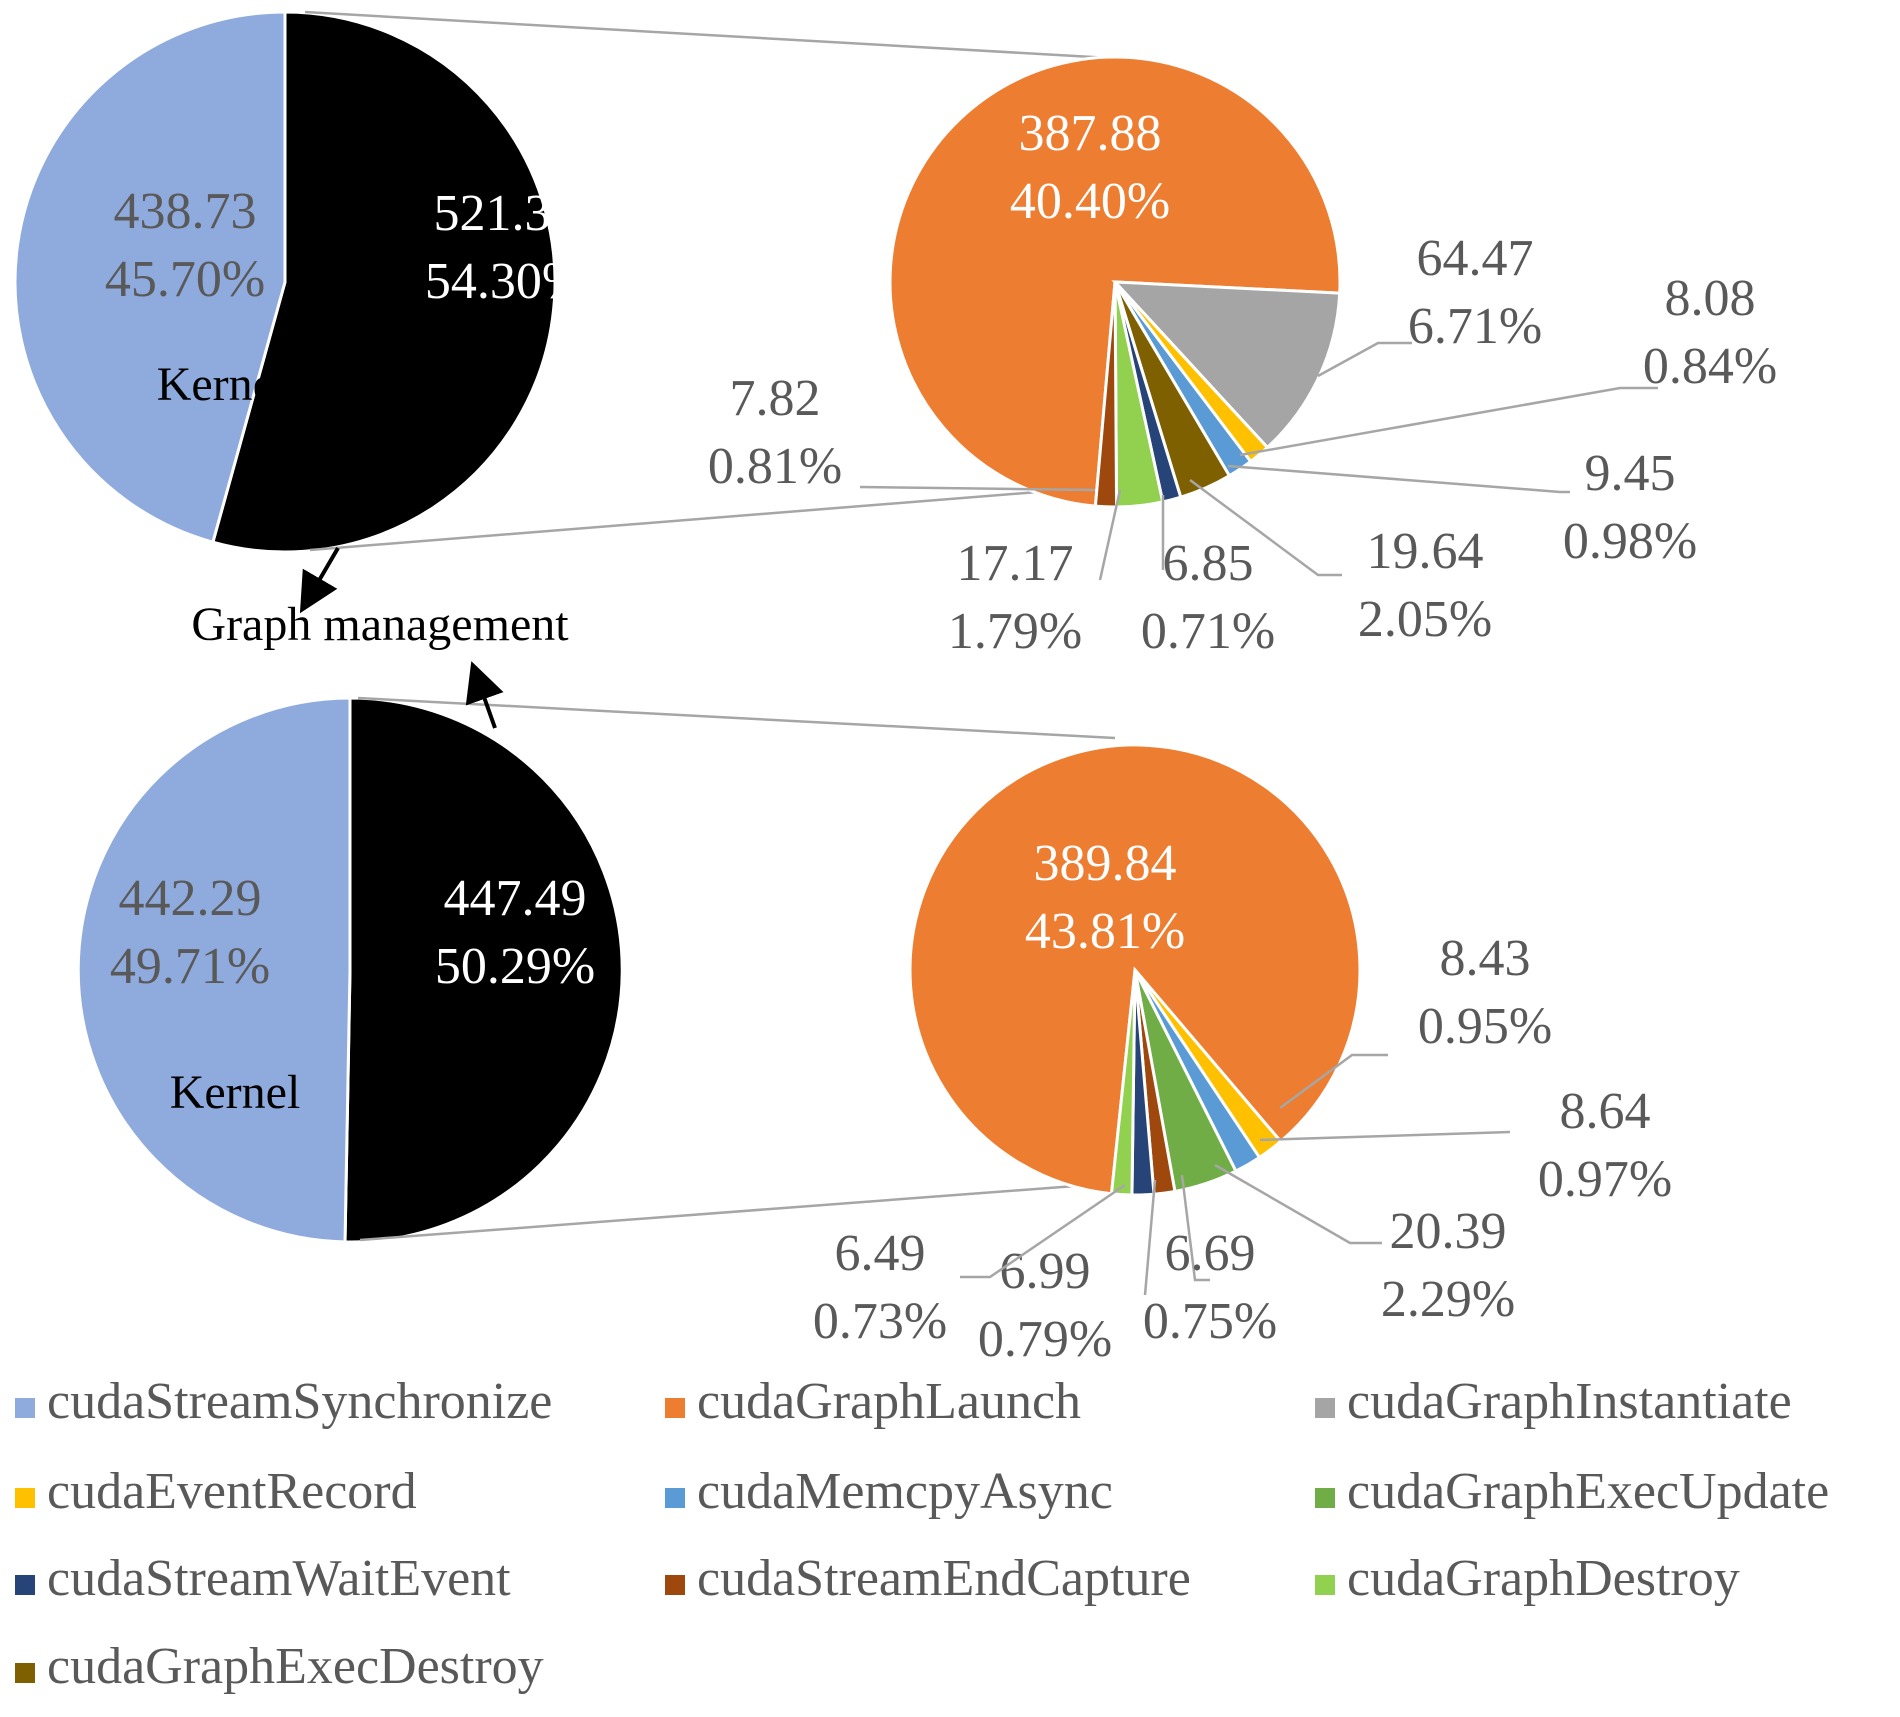  What do you see at coordinates (1710, 298) in the screenshot?
I see `data-label-value: 8.08` at bounding box center [1710, 298].